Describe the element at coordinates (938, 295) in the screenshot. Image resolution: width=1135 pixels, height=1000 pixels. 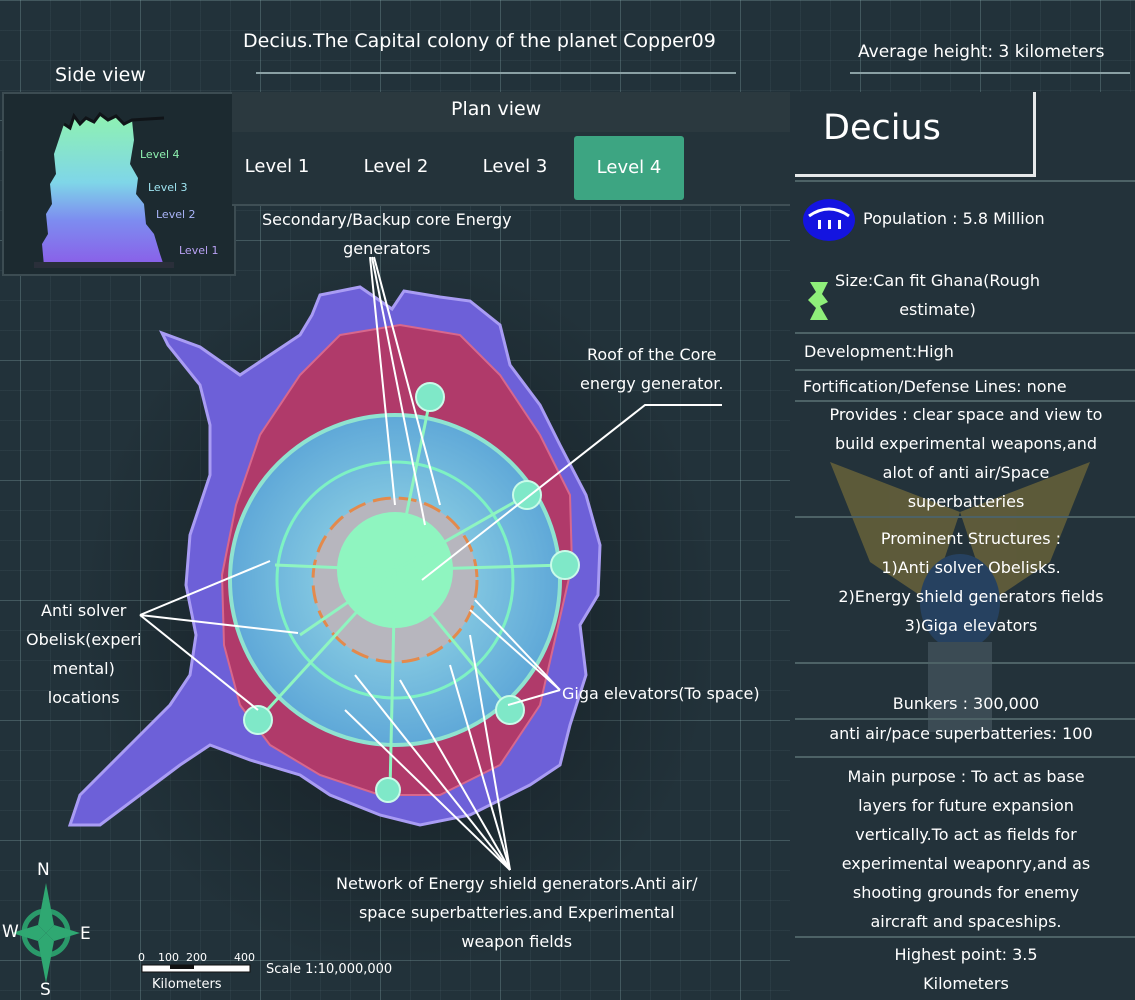
I see `size: Size:Can fit Ghana(Rough estimate)` at that location.